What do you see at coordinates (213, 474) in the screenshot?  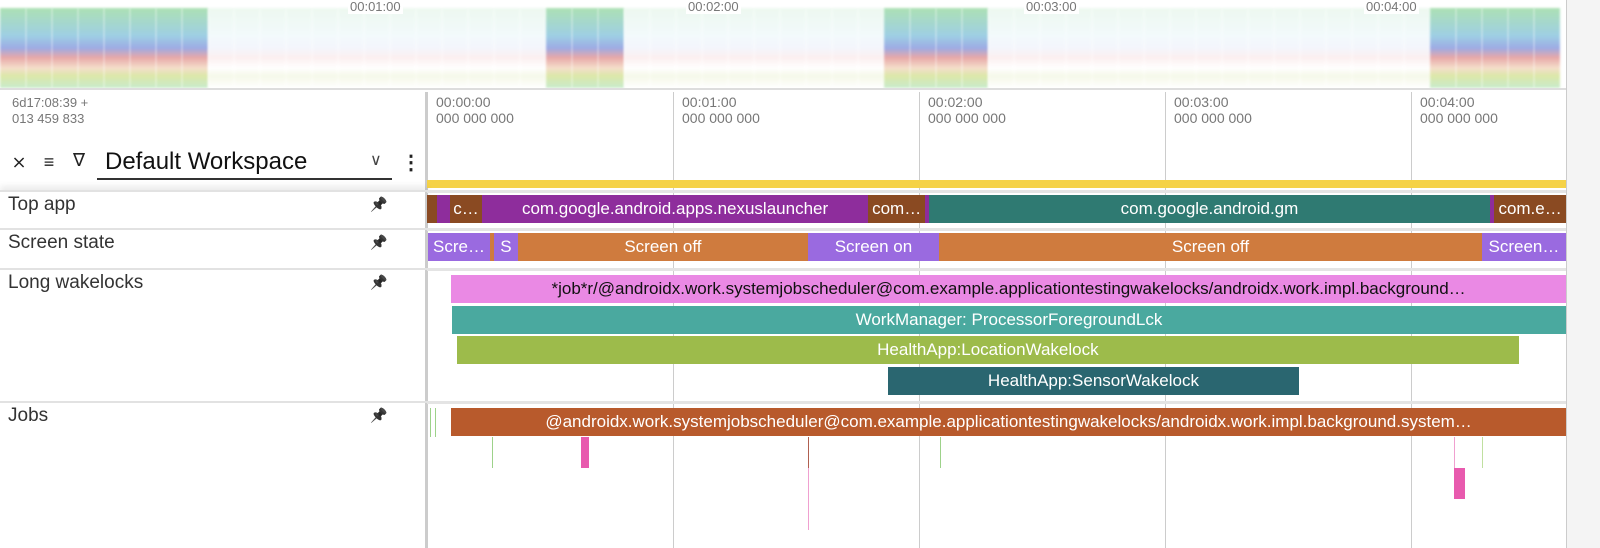 I see `track-jobs: Jobs 📌` at bounding box center [213, 474].